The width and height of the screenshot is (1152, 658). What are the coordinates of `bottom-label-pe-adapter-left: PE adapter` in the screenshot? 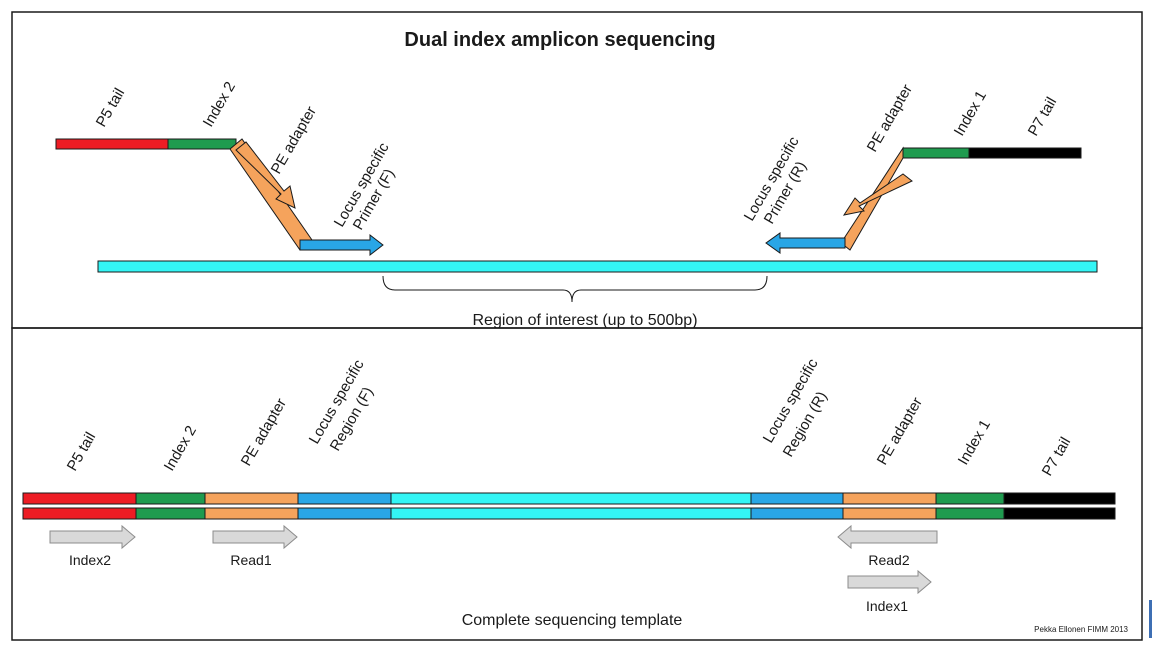 It's located at (264, 432).